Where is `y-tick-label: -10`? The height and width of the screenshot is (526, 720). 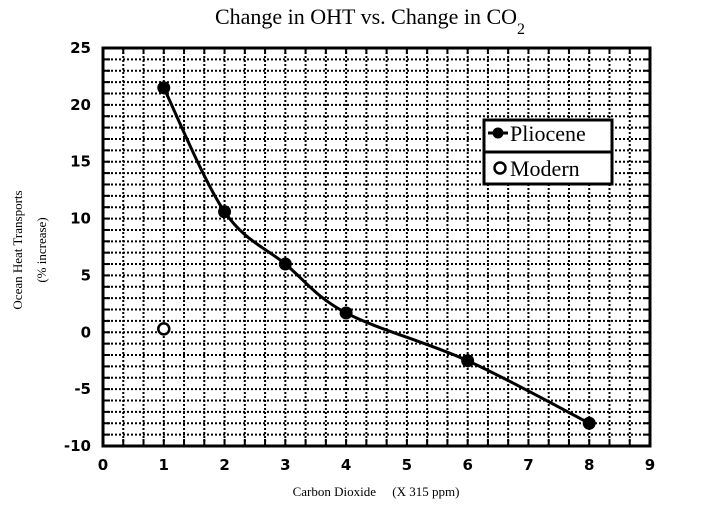 y-tick-label: -10 is located at coordinates (77, 446).